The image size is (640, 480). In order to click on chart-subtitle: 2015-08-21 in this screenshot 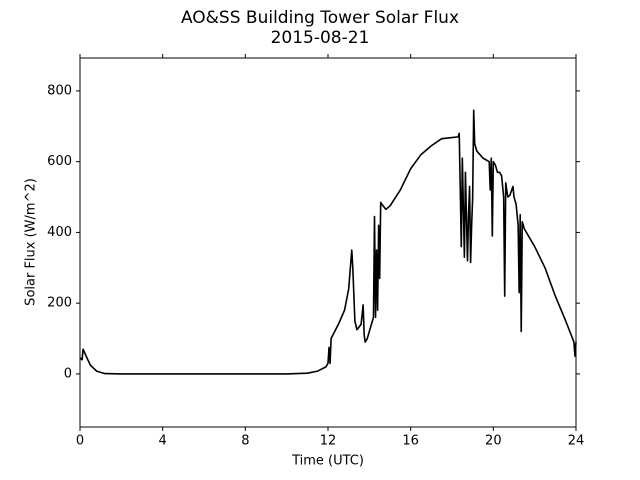, I will do `click(320, 38)`.